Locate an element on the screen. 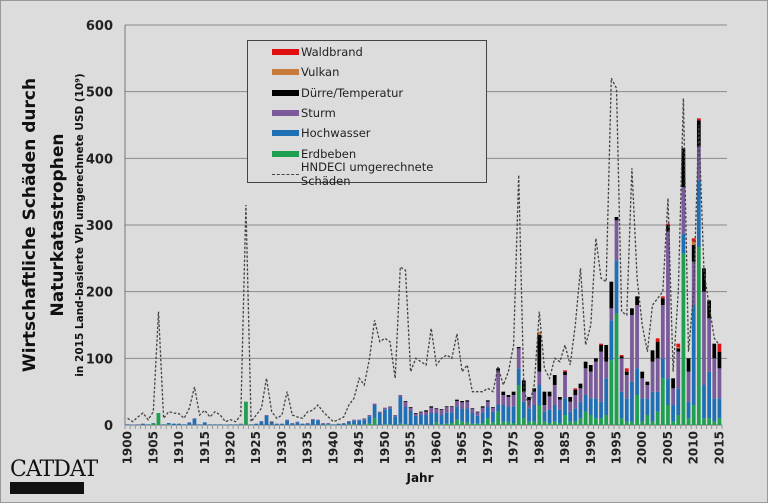  legend-item-duerre: Dürre/Temperatur is located at coordinates (337, 93).